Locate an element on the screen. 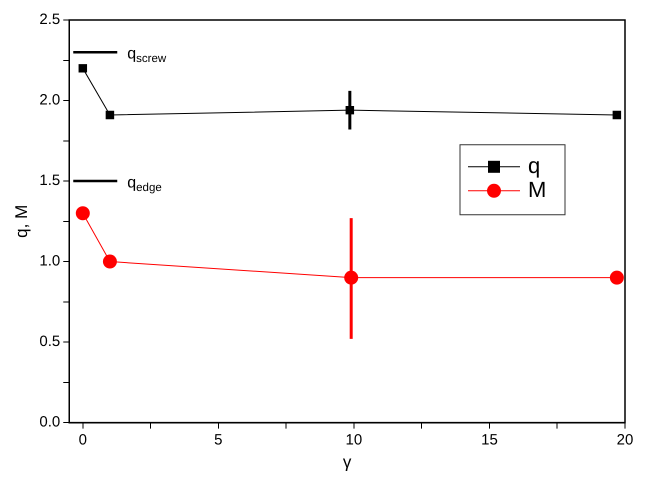 The image size is (647, 481). legend-label: q is located at coordinates (534, 165).